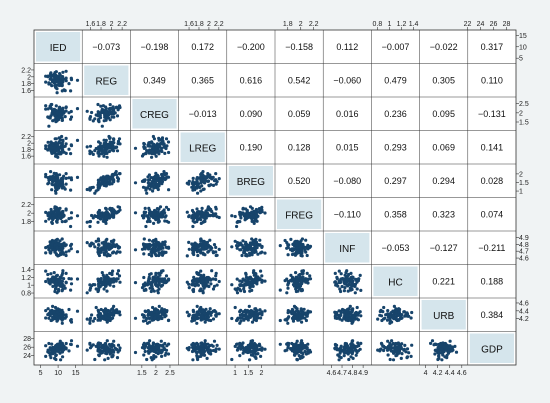  What do you see at coordinates (106, 80) in the screenshot?
I see `diagonal-cell-reg` at bounding box center [106, 80].